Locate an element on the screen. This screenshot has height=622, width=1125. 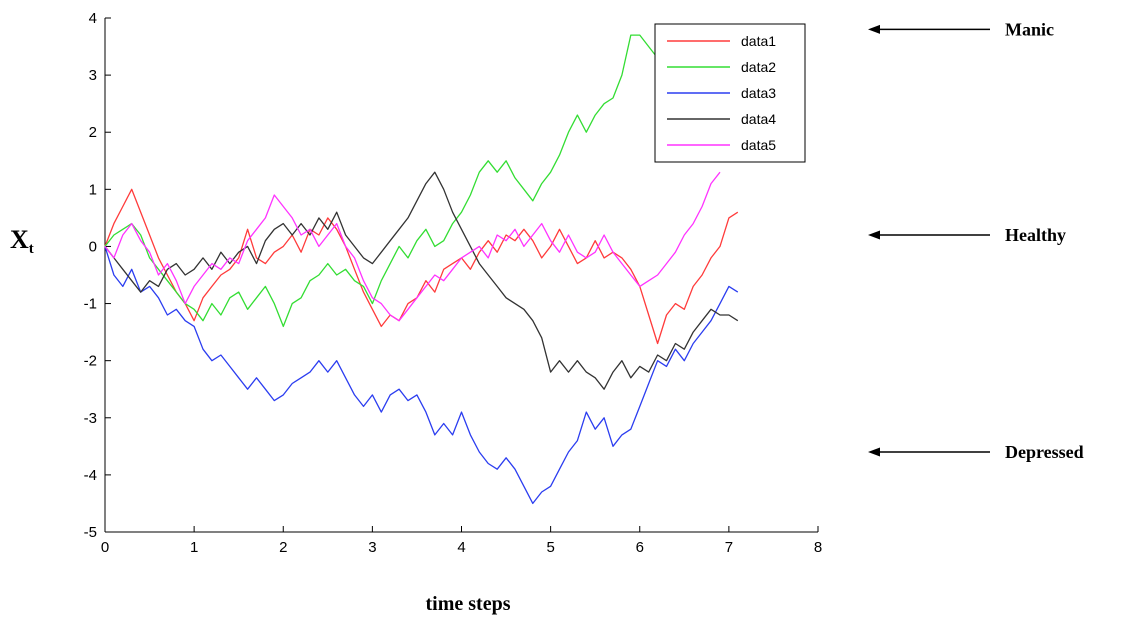
legend-label-data1: data1 is located at coordinates (758, 41).